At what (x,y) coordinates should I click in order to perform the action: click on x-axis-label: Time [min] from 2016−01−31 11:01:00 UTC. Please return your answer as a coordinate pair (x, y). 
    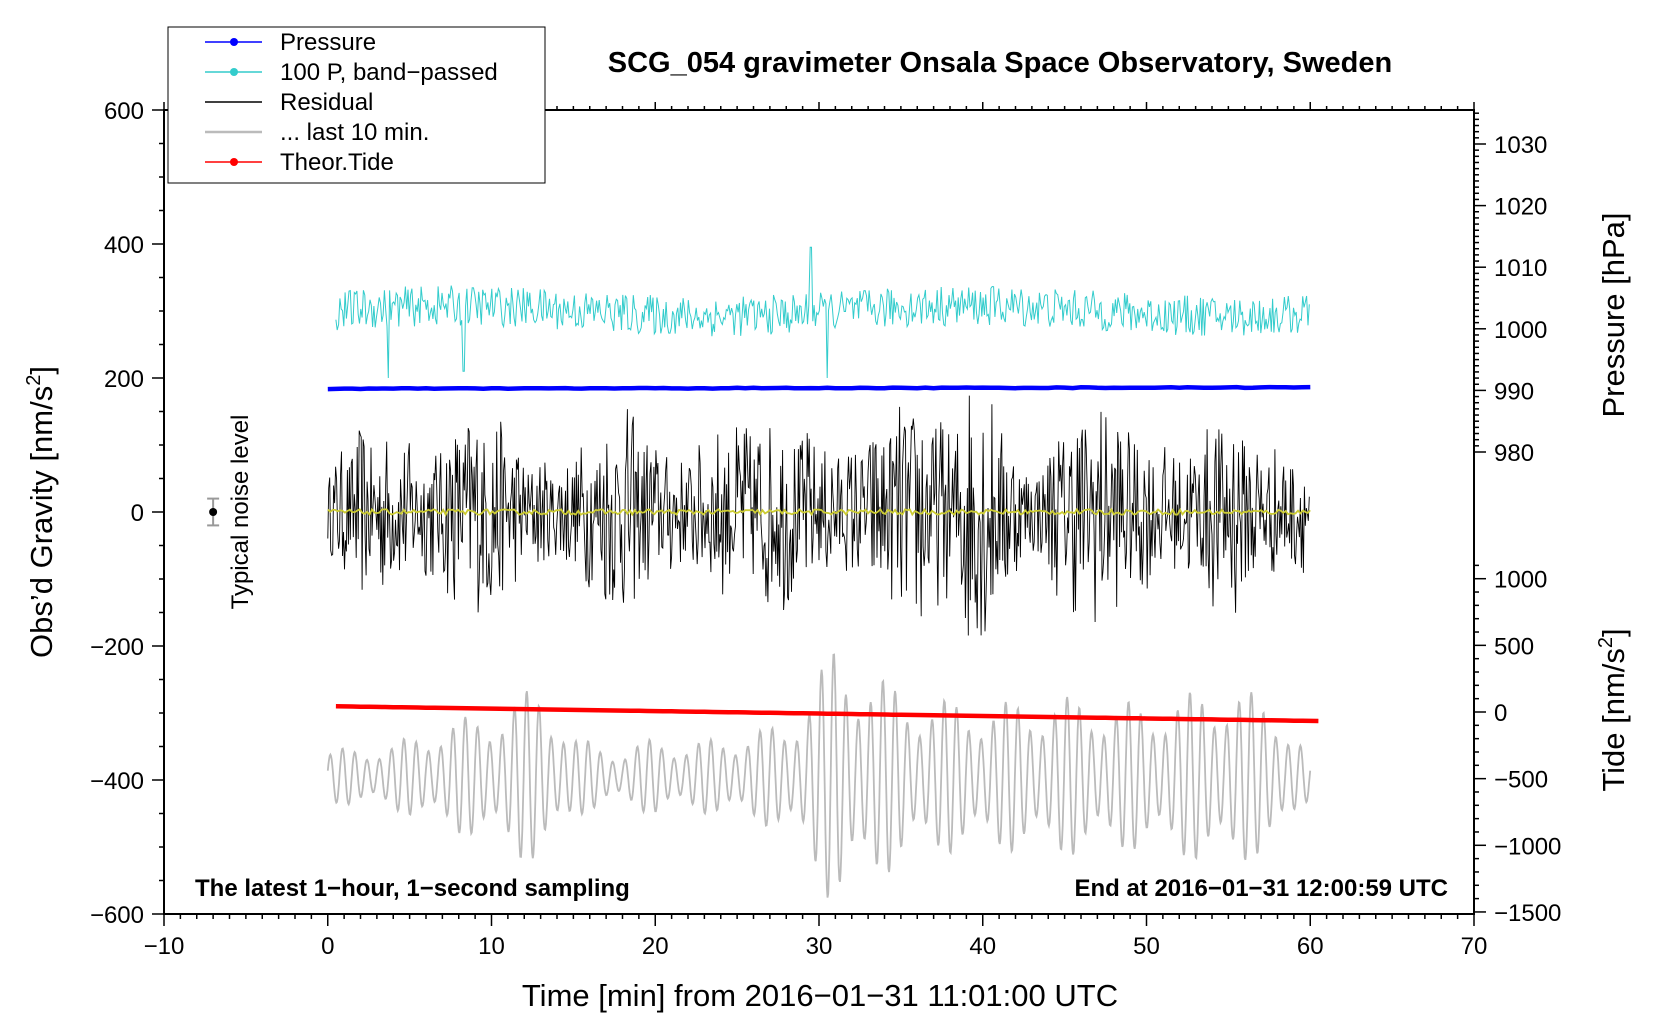
    Looking at the image, I should click on (820, 995).